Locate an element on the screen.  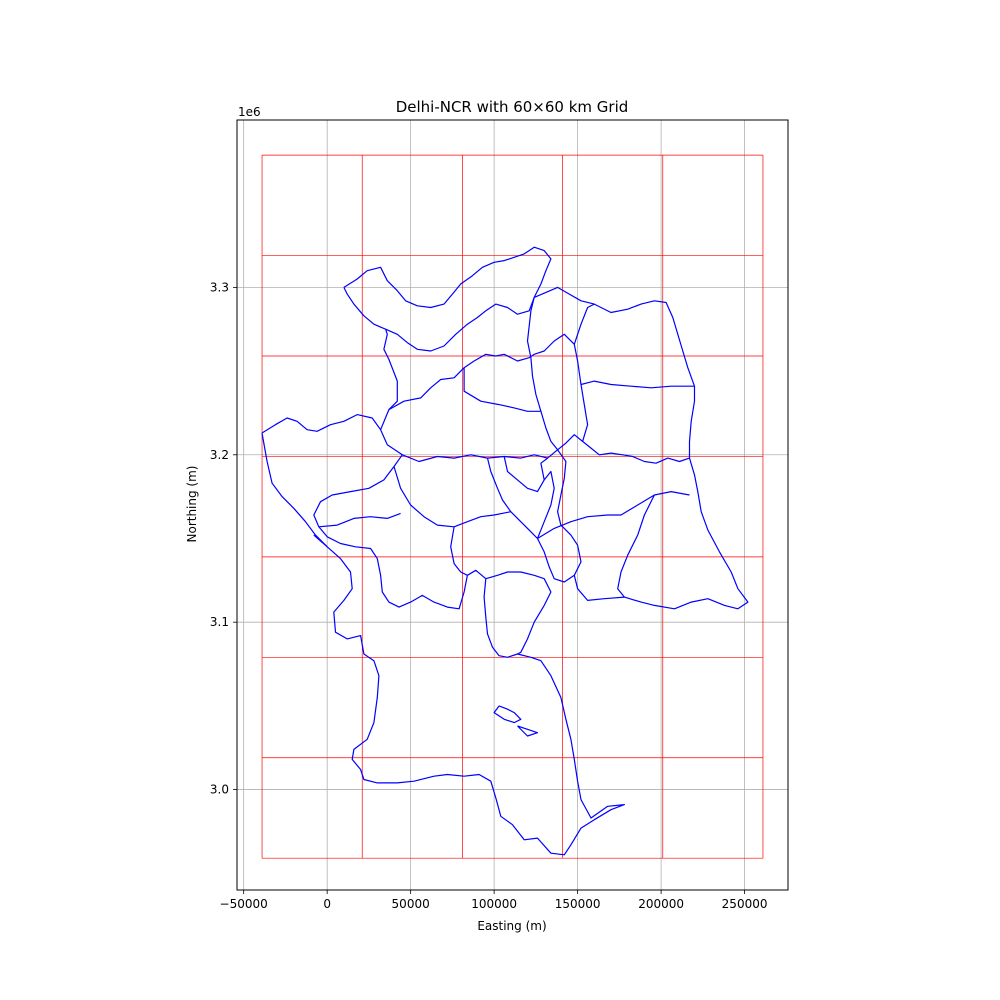
x-tick-label: −50000 is located at coordinates (244, 904).